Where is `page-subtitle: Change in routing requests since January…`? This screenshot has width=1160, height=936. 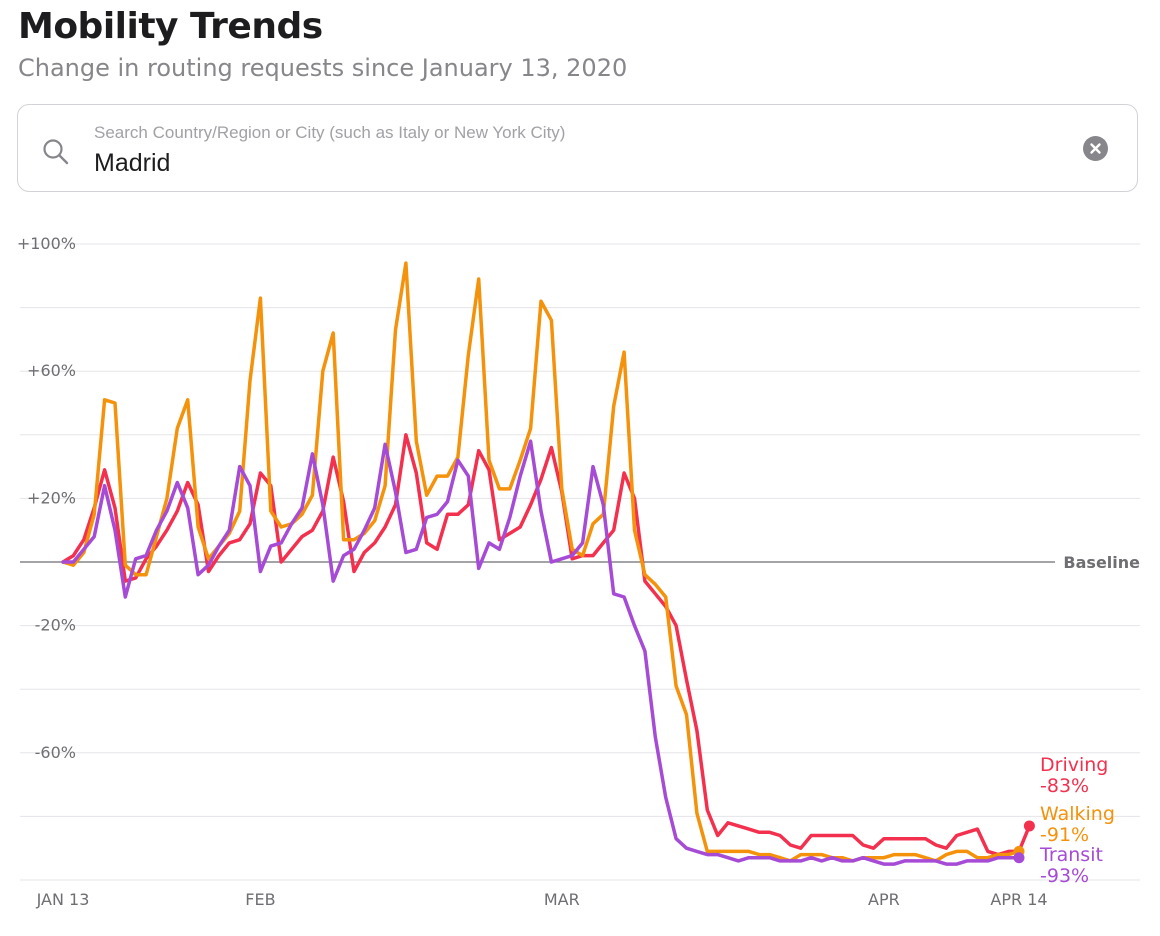 page-subtitle: Change in routing requests since January… is located at coordinates (323, 68).